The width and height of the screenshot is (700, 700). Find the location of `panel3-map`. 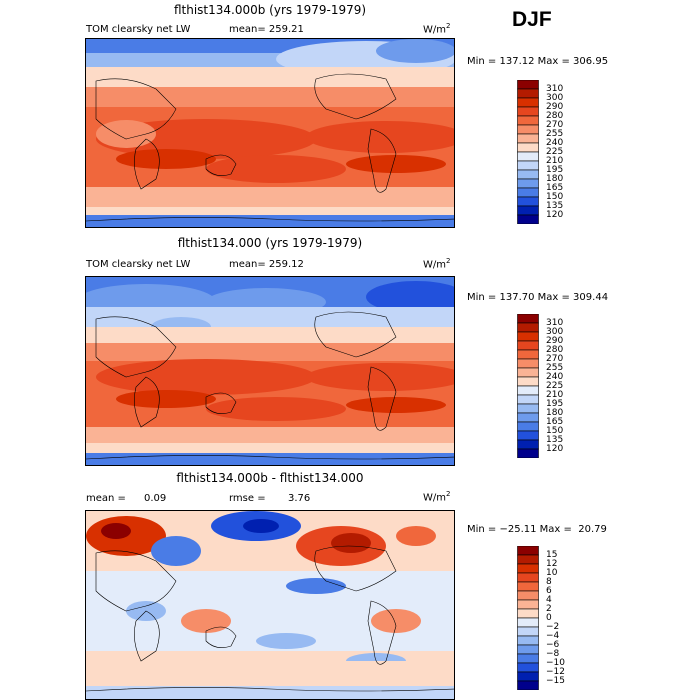

panel3-map is located at coordinates (270, 605).